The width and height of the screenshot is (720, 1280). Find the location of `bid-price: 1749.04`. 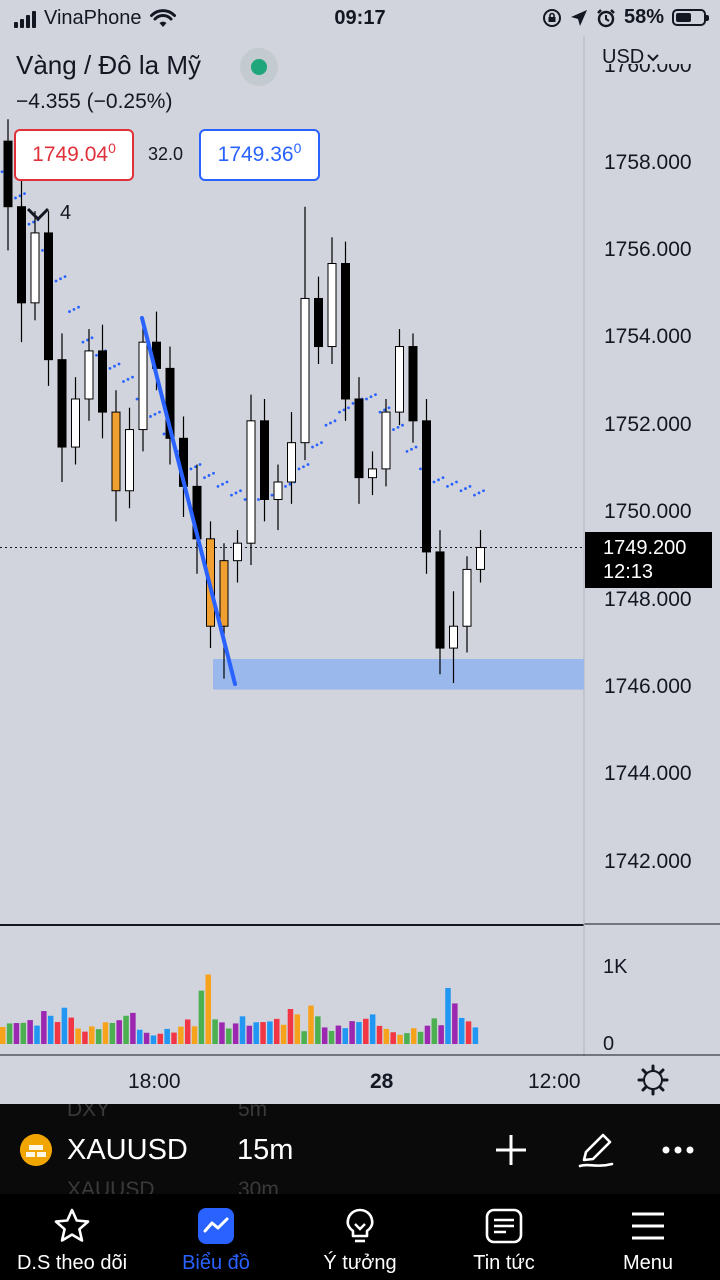

bid-price: 1749.04 is located at coordinates (70, 154).